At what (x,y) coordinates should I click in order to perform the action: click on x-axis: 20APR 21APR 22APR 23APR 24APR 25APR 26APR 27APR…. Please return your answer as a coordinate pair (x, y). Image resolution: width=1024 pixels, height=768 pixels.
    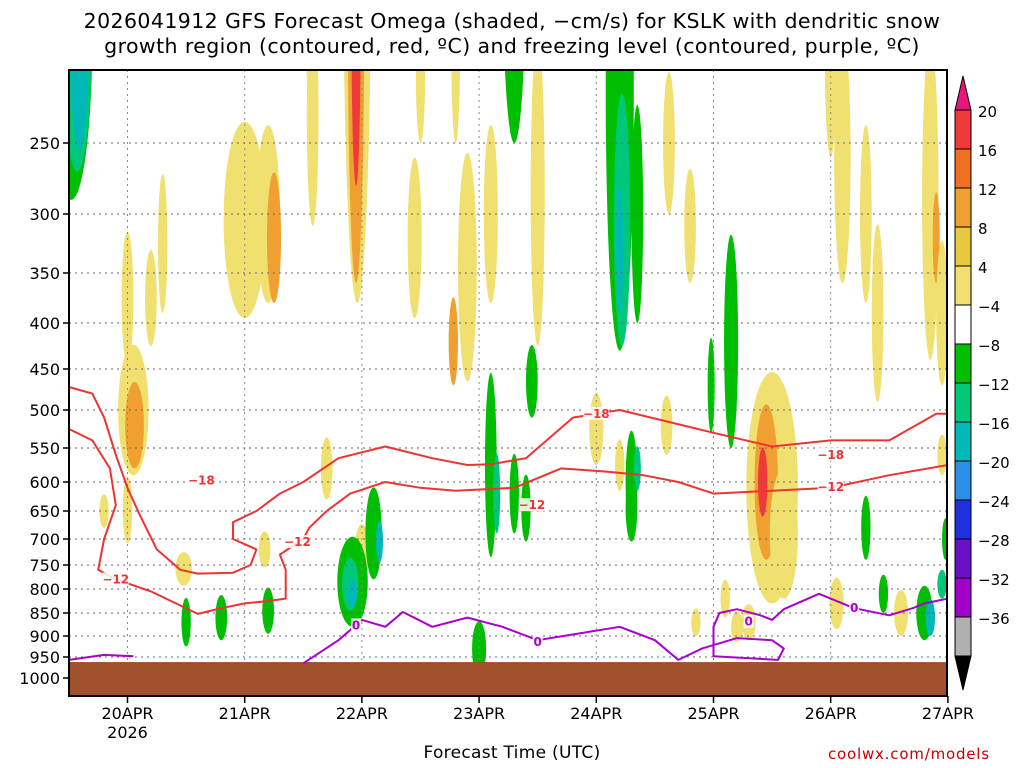
    Looking at the image, I should click on (537, 719).